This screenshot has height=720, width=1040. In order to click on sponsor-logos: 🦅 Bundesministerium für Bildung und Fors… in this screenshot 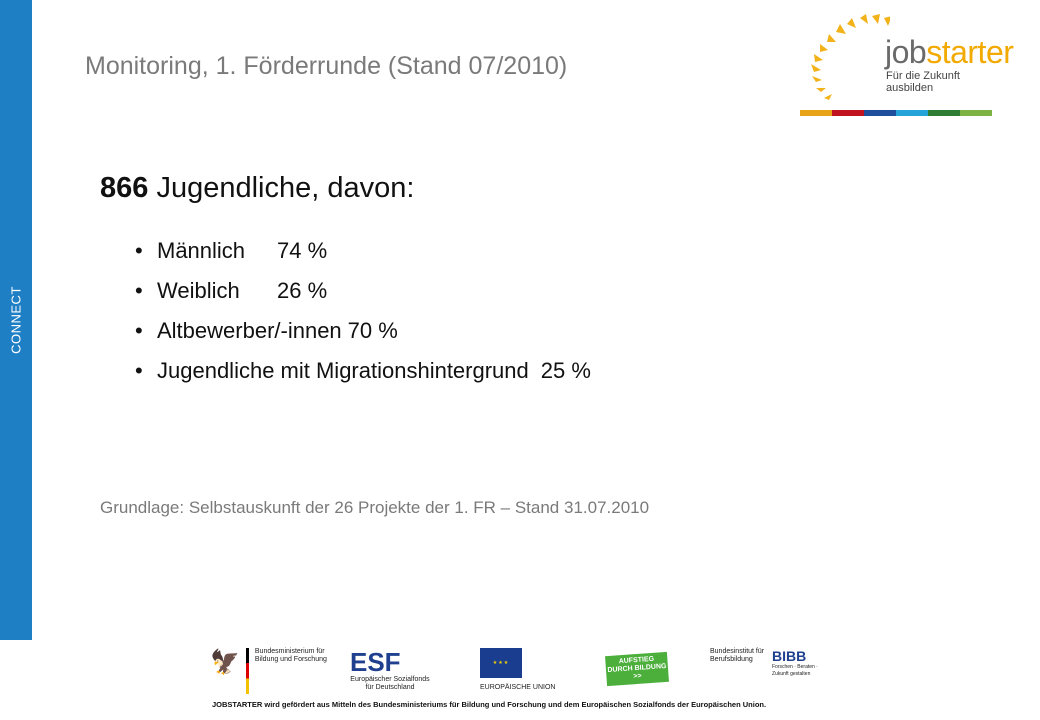, I will do `click(520, 680)`.